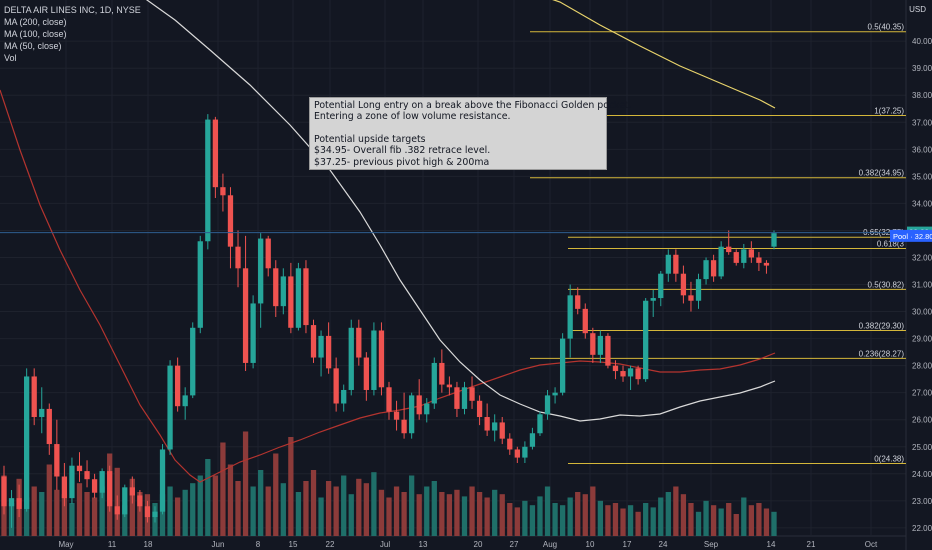  I want to click on fib-level-label: 0.382(34.95), so click(882, 173).